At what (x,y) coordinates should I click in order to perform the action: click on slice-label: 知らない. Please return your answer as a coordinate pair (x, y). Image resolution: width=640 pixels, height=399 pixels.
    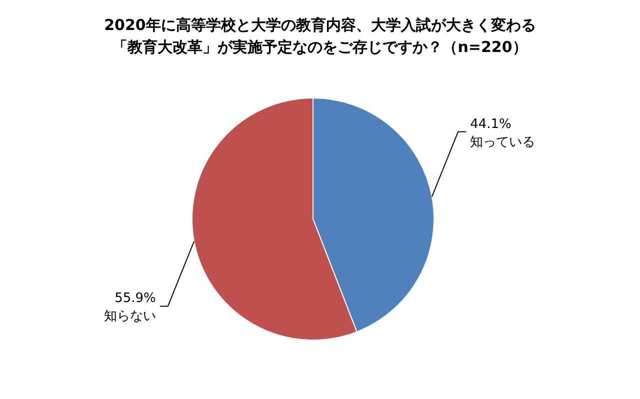
    Looking at the image, I should click on (130, 316).